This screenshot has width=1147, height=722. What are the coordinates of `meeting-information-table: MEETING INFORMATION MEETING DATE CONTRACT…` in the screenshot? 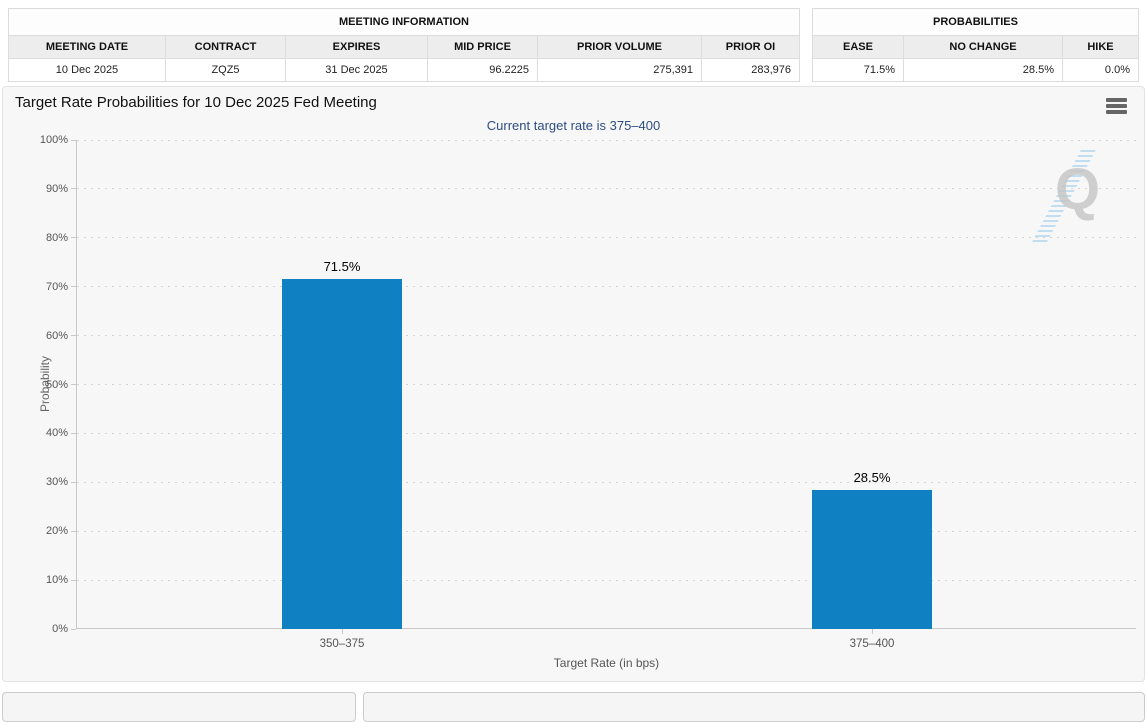 It's located at (404, 45).